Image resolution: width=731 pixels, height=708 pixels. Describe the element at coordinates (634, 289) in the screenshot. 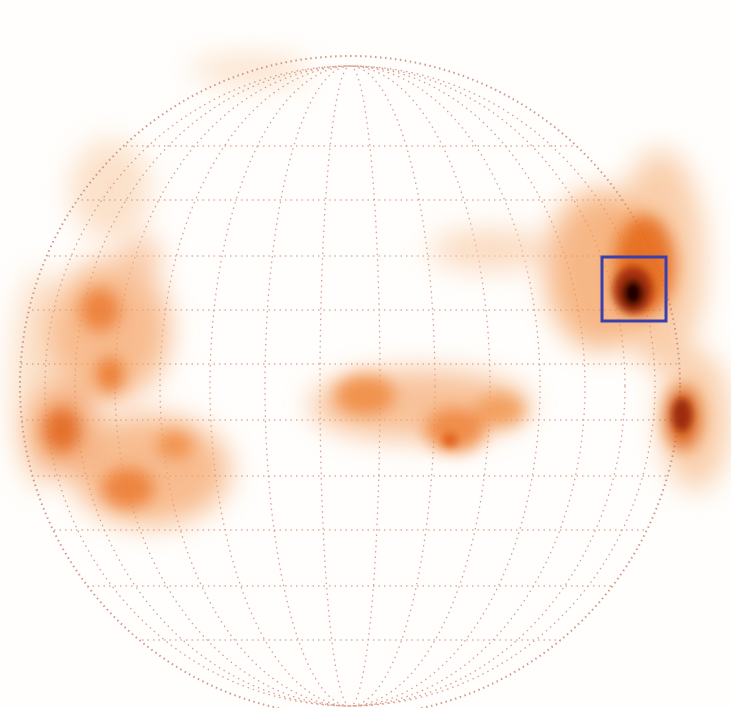

I see `highlight-box` at that location.